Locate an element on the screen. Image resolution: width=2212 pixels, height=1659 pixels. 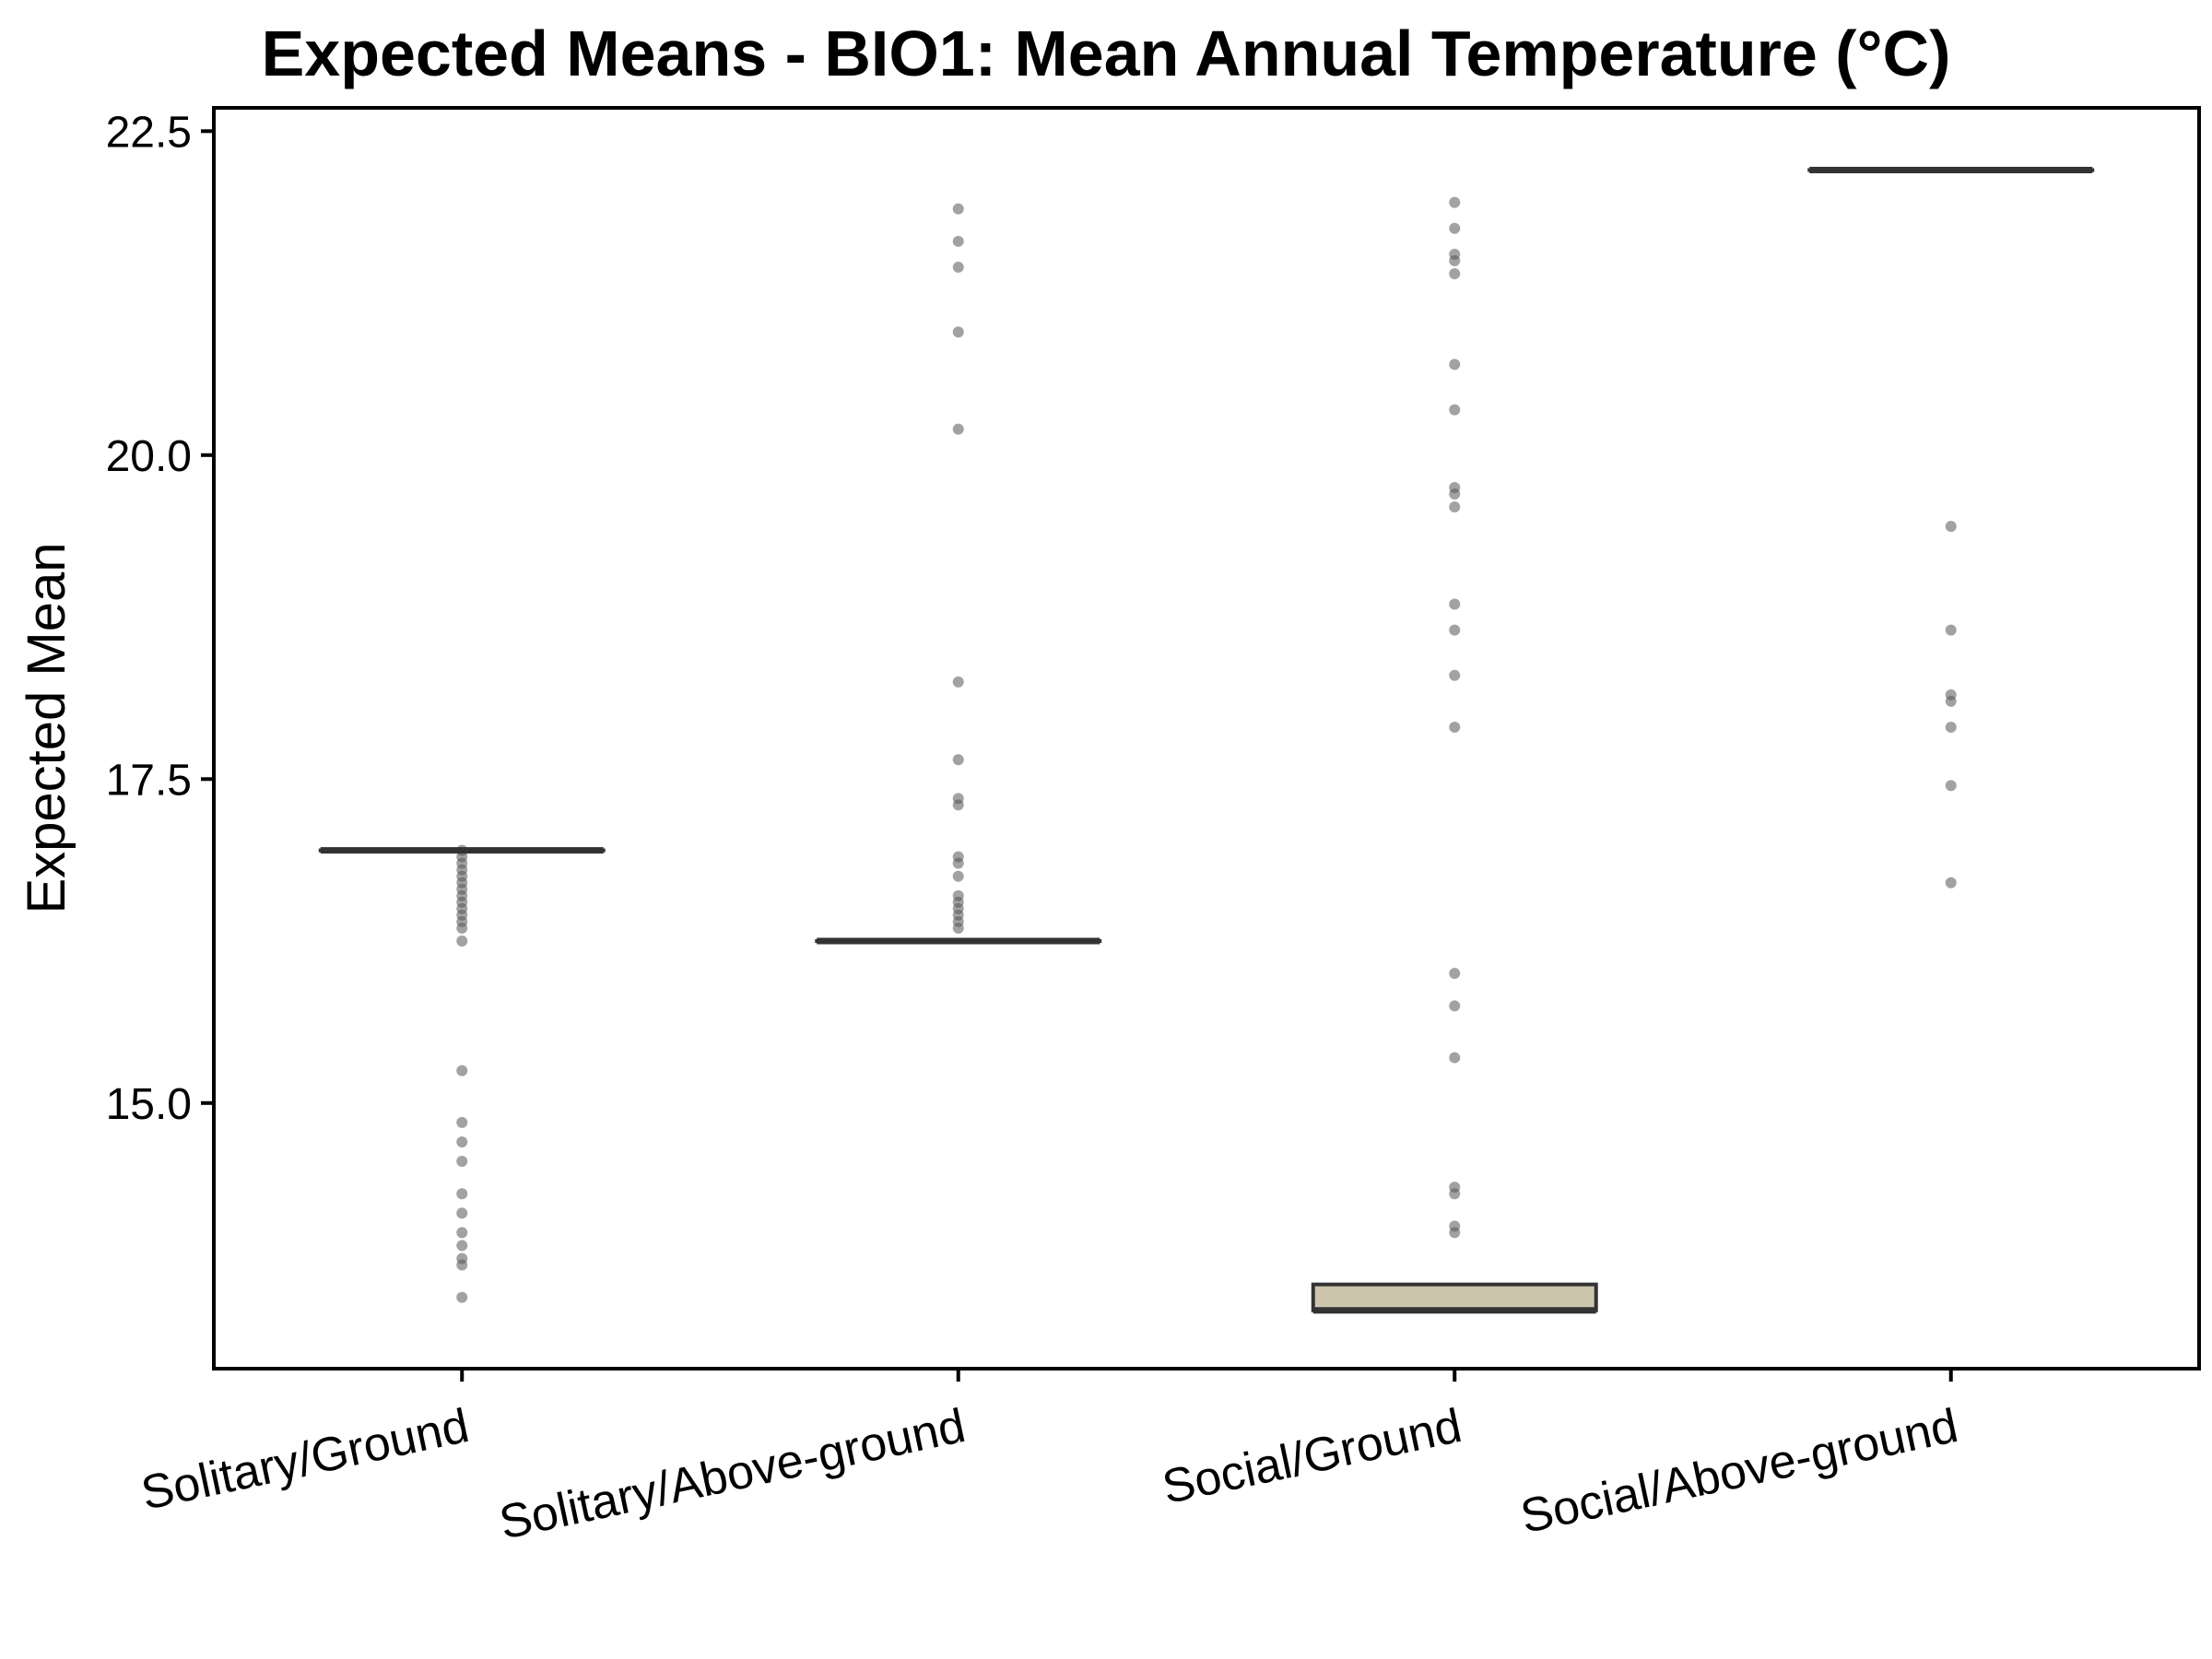
y-axis: 15.0 17.5 20.0 22.5 is located at coordinates (160, 618).